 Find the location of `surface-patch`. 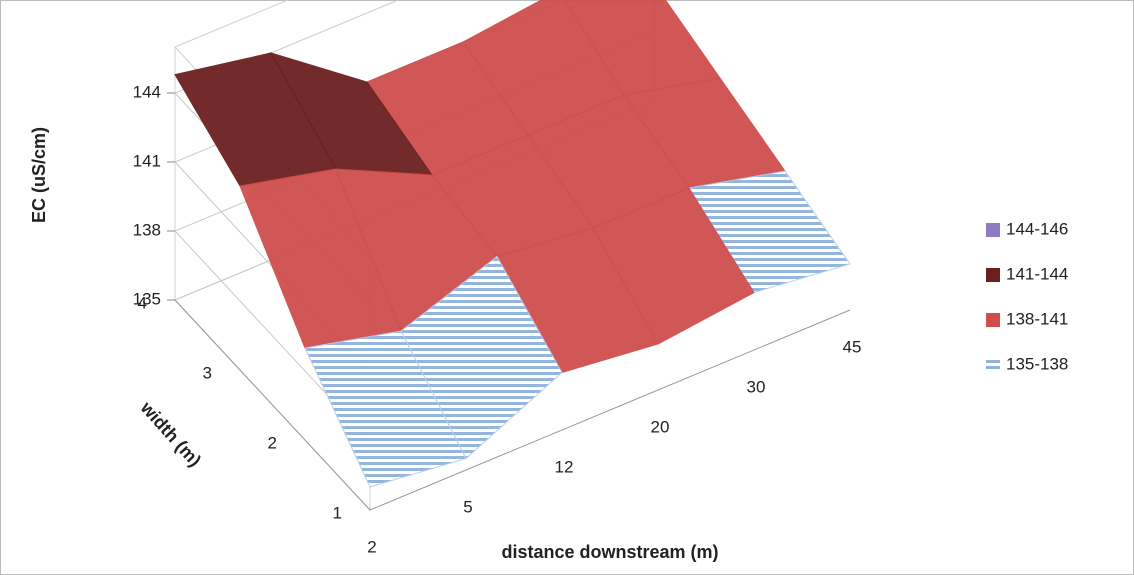

surface-patch is located at coordinates (385, 409).